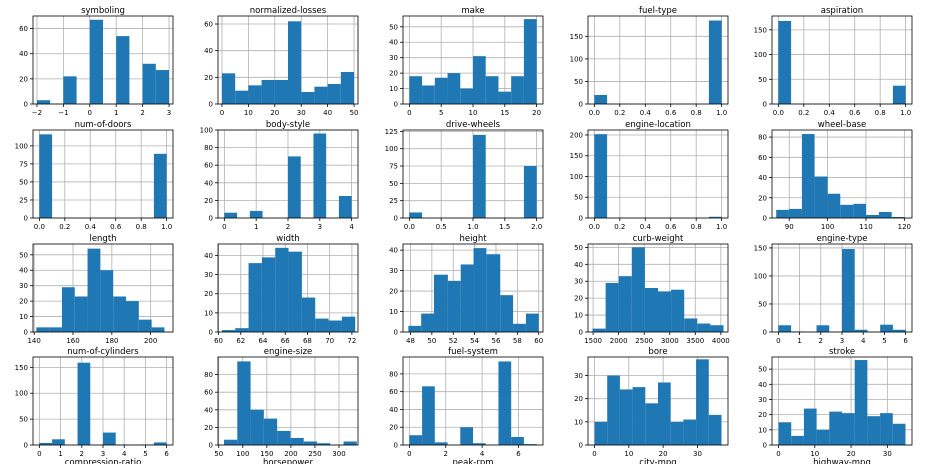 This screenshot has width=936, height=464. I want to click on x-tick-label: 0.6, so click(855, 113).